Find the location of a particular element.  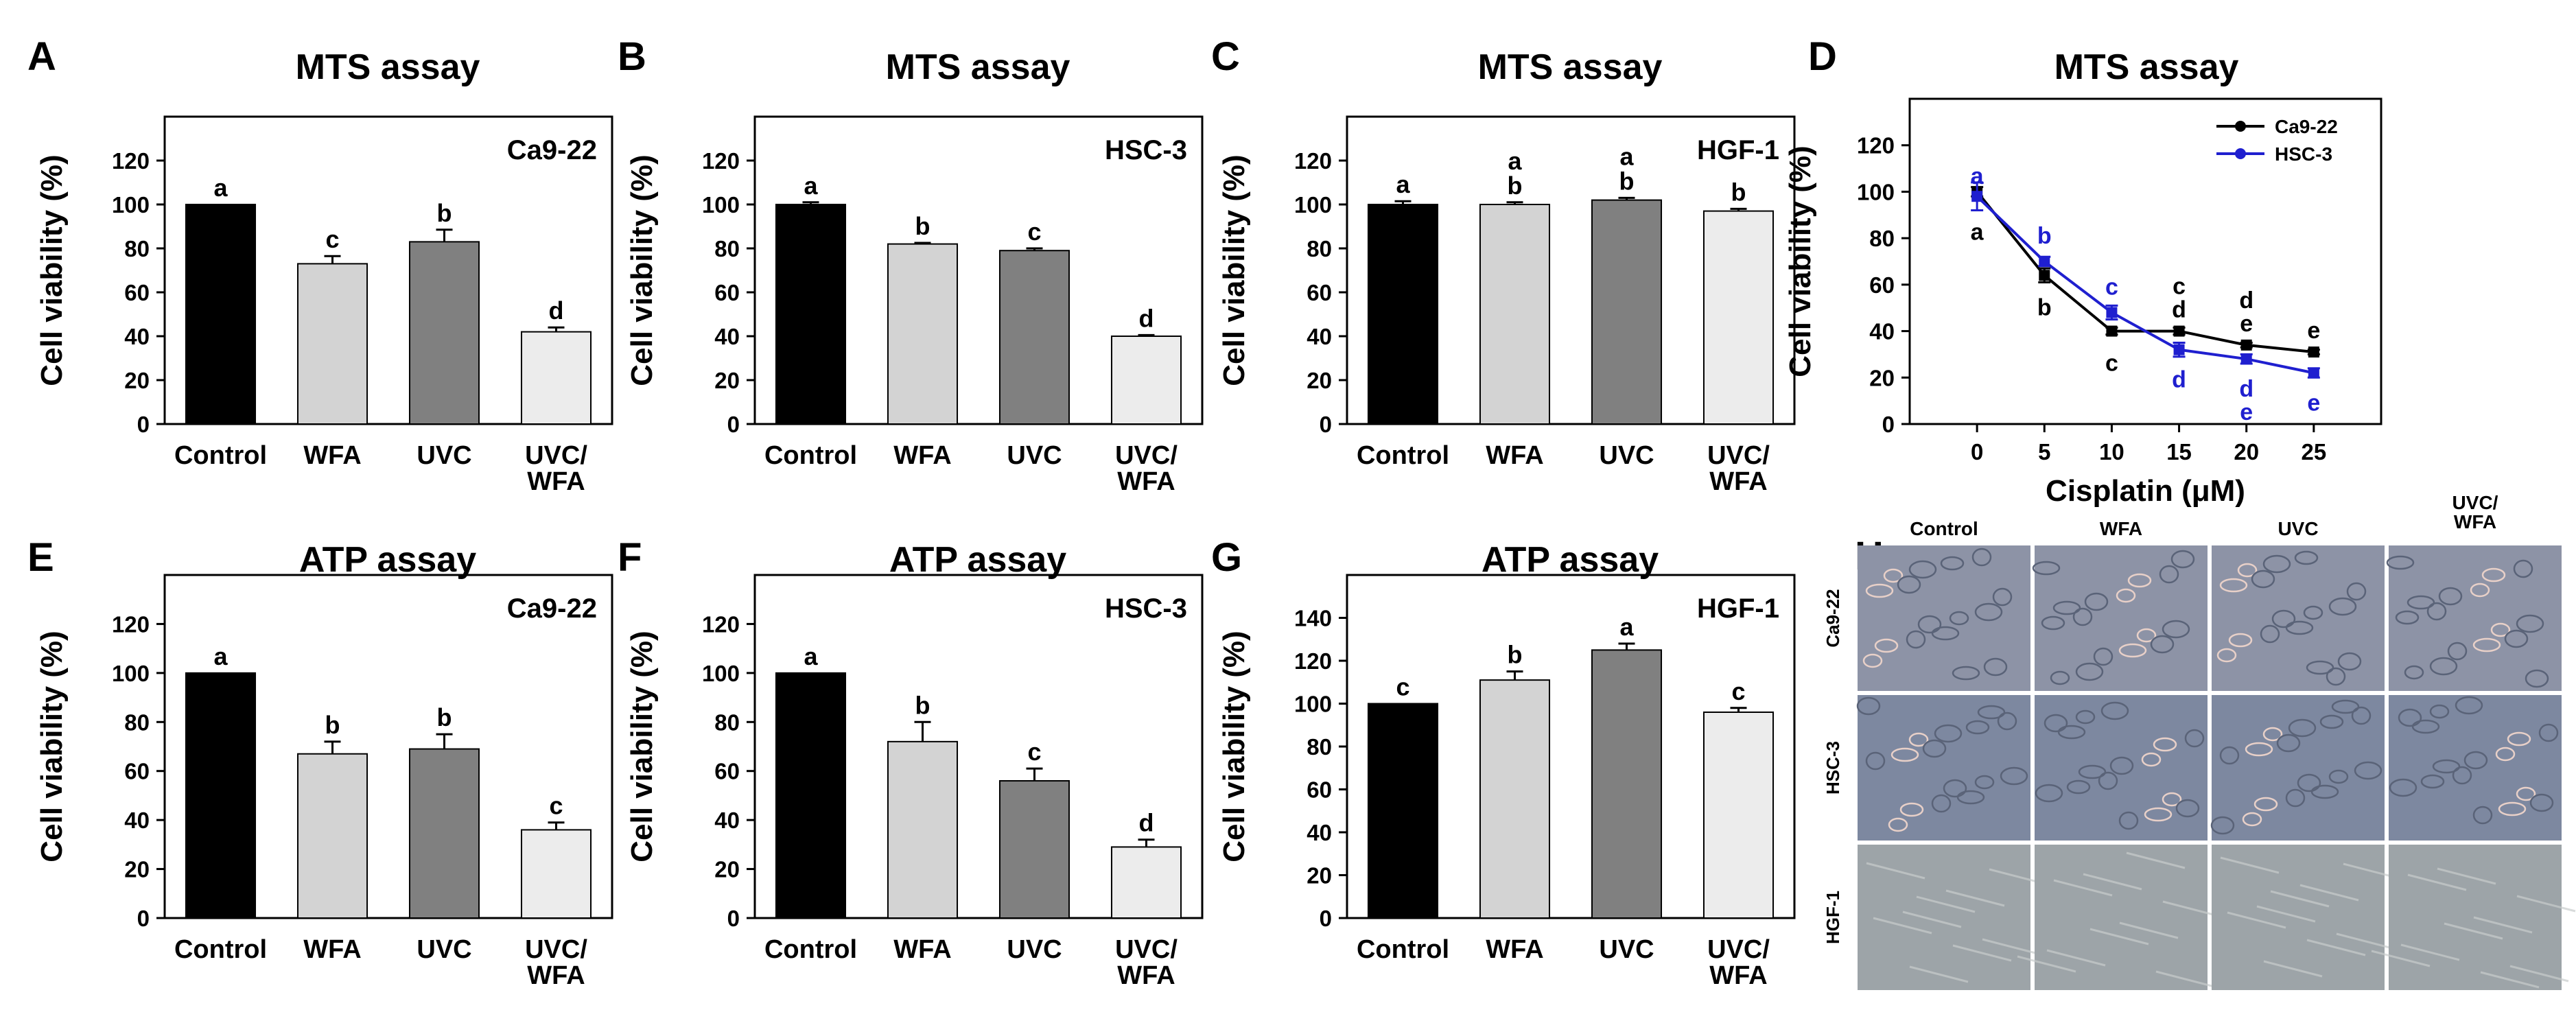

x-tick-label-line: WFA is located at coordinates (1146, 482).